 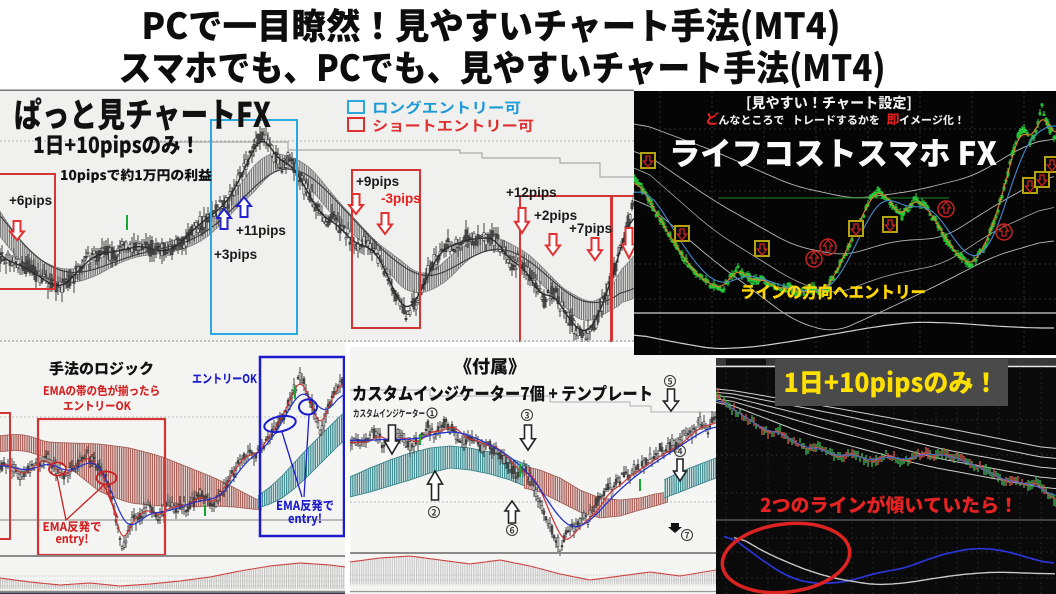 I want to click on svg-text: +2pips, so click(x=555, y=215).